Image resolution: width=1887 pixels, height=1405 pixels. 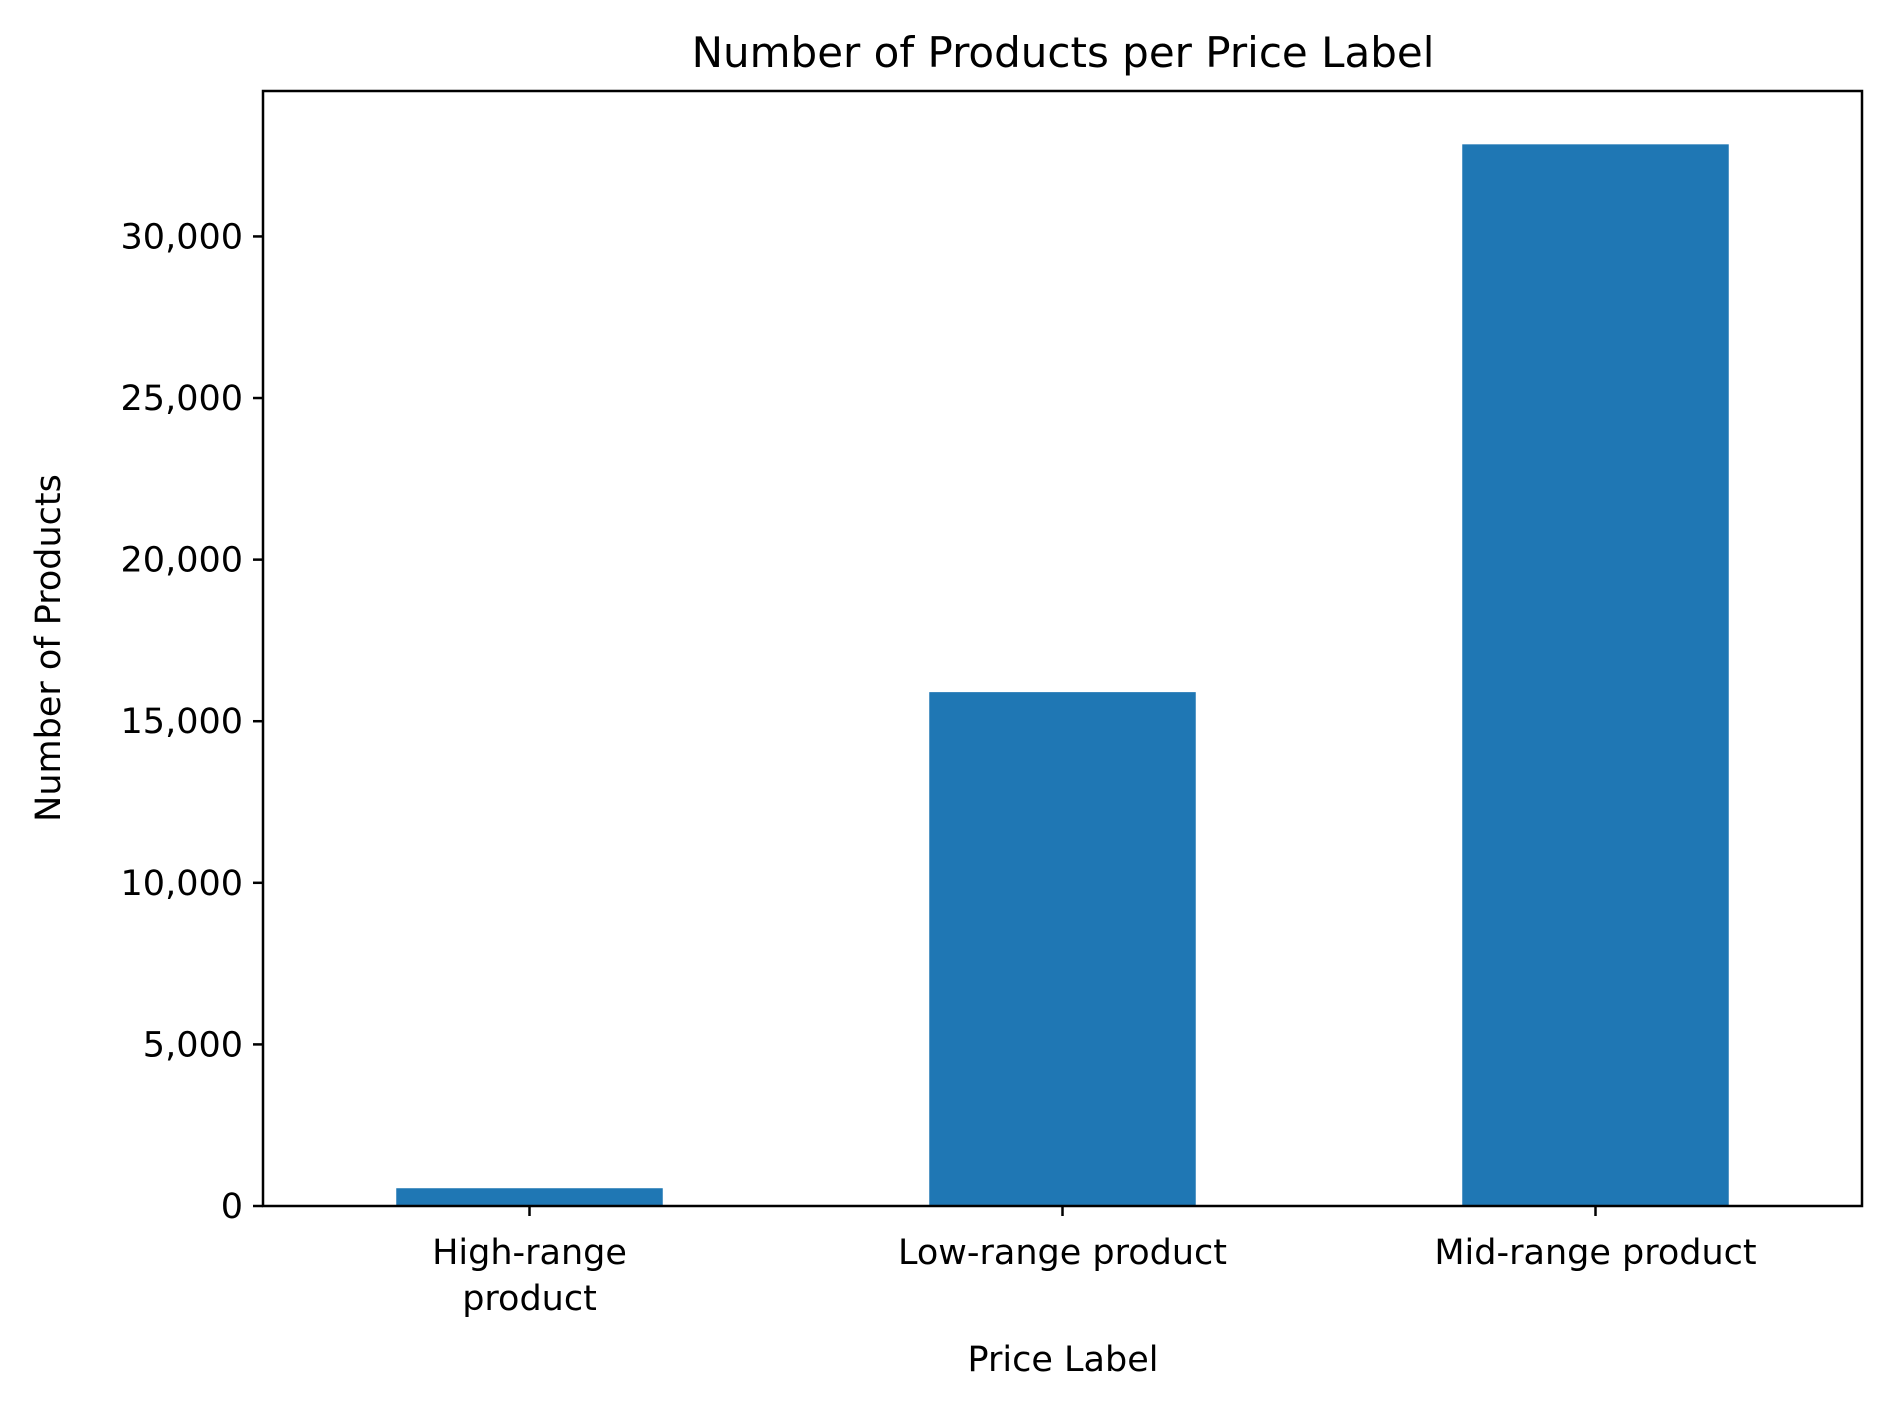 I want to click on bar-low-range-product, so click(x=1062, y=949).